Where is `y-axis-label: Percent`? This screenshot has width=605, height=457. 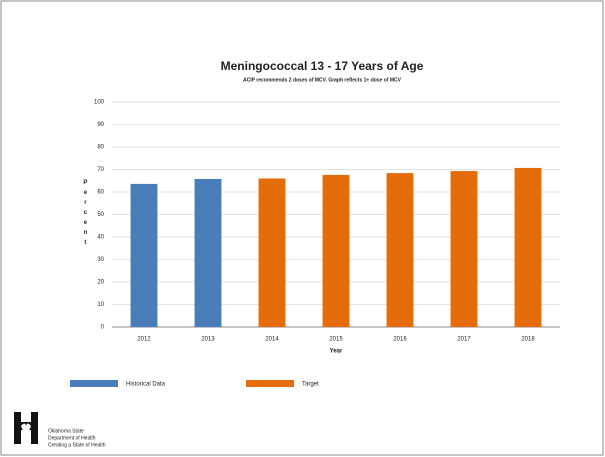
y-axis-label: Percent is located at coordinates (85, 215).